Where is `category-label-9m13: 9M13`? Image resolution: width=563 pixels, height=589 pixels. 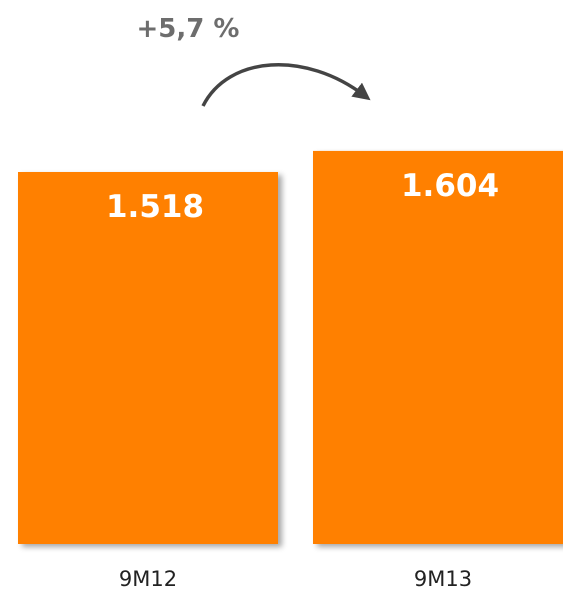 category-label-9m13: 9M13 is located at coordinates (443, 578).